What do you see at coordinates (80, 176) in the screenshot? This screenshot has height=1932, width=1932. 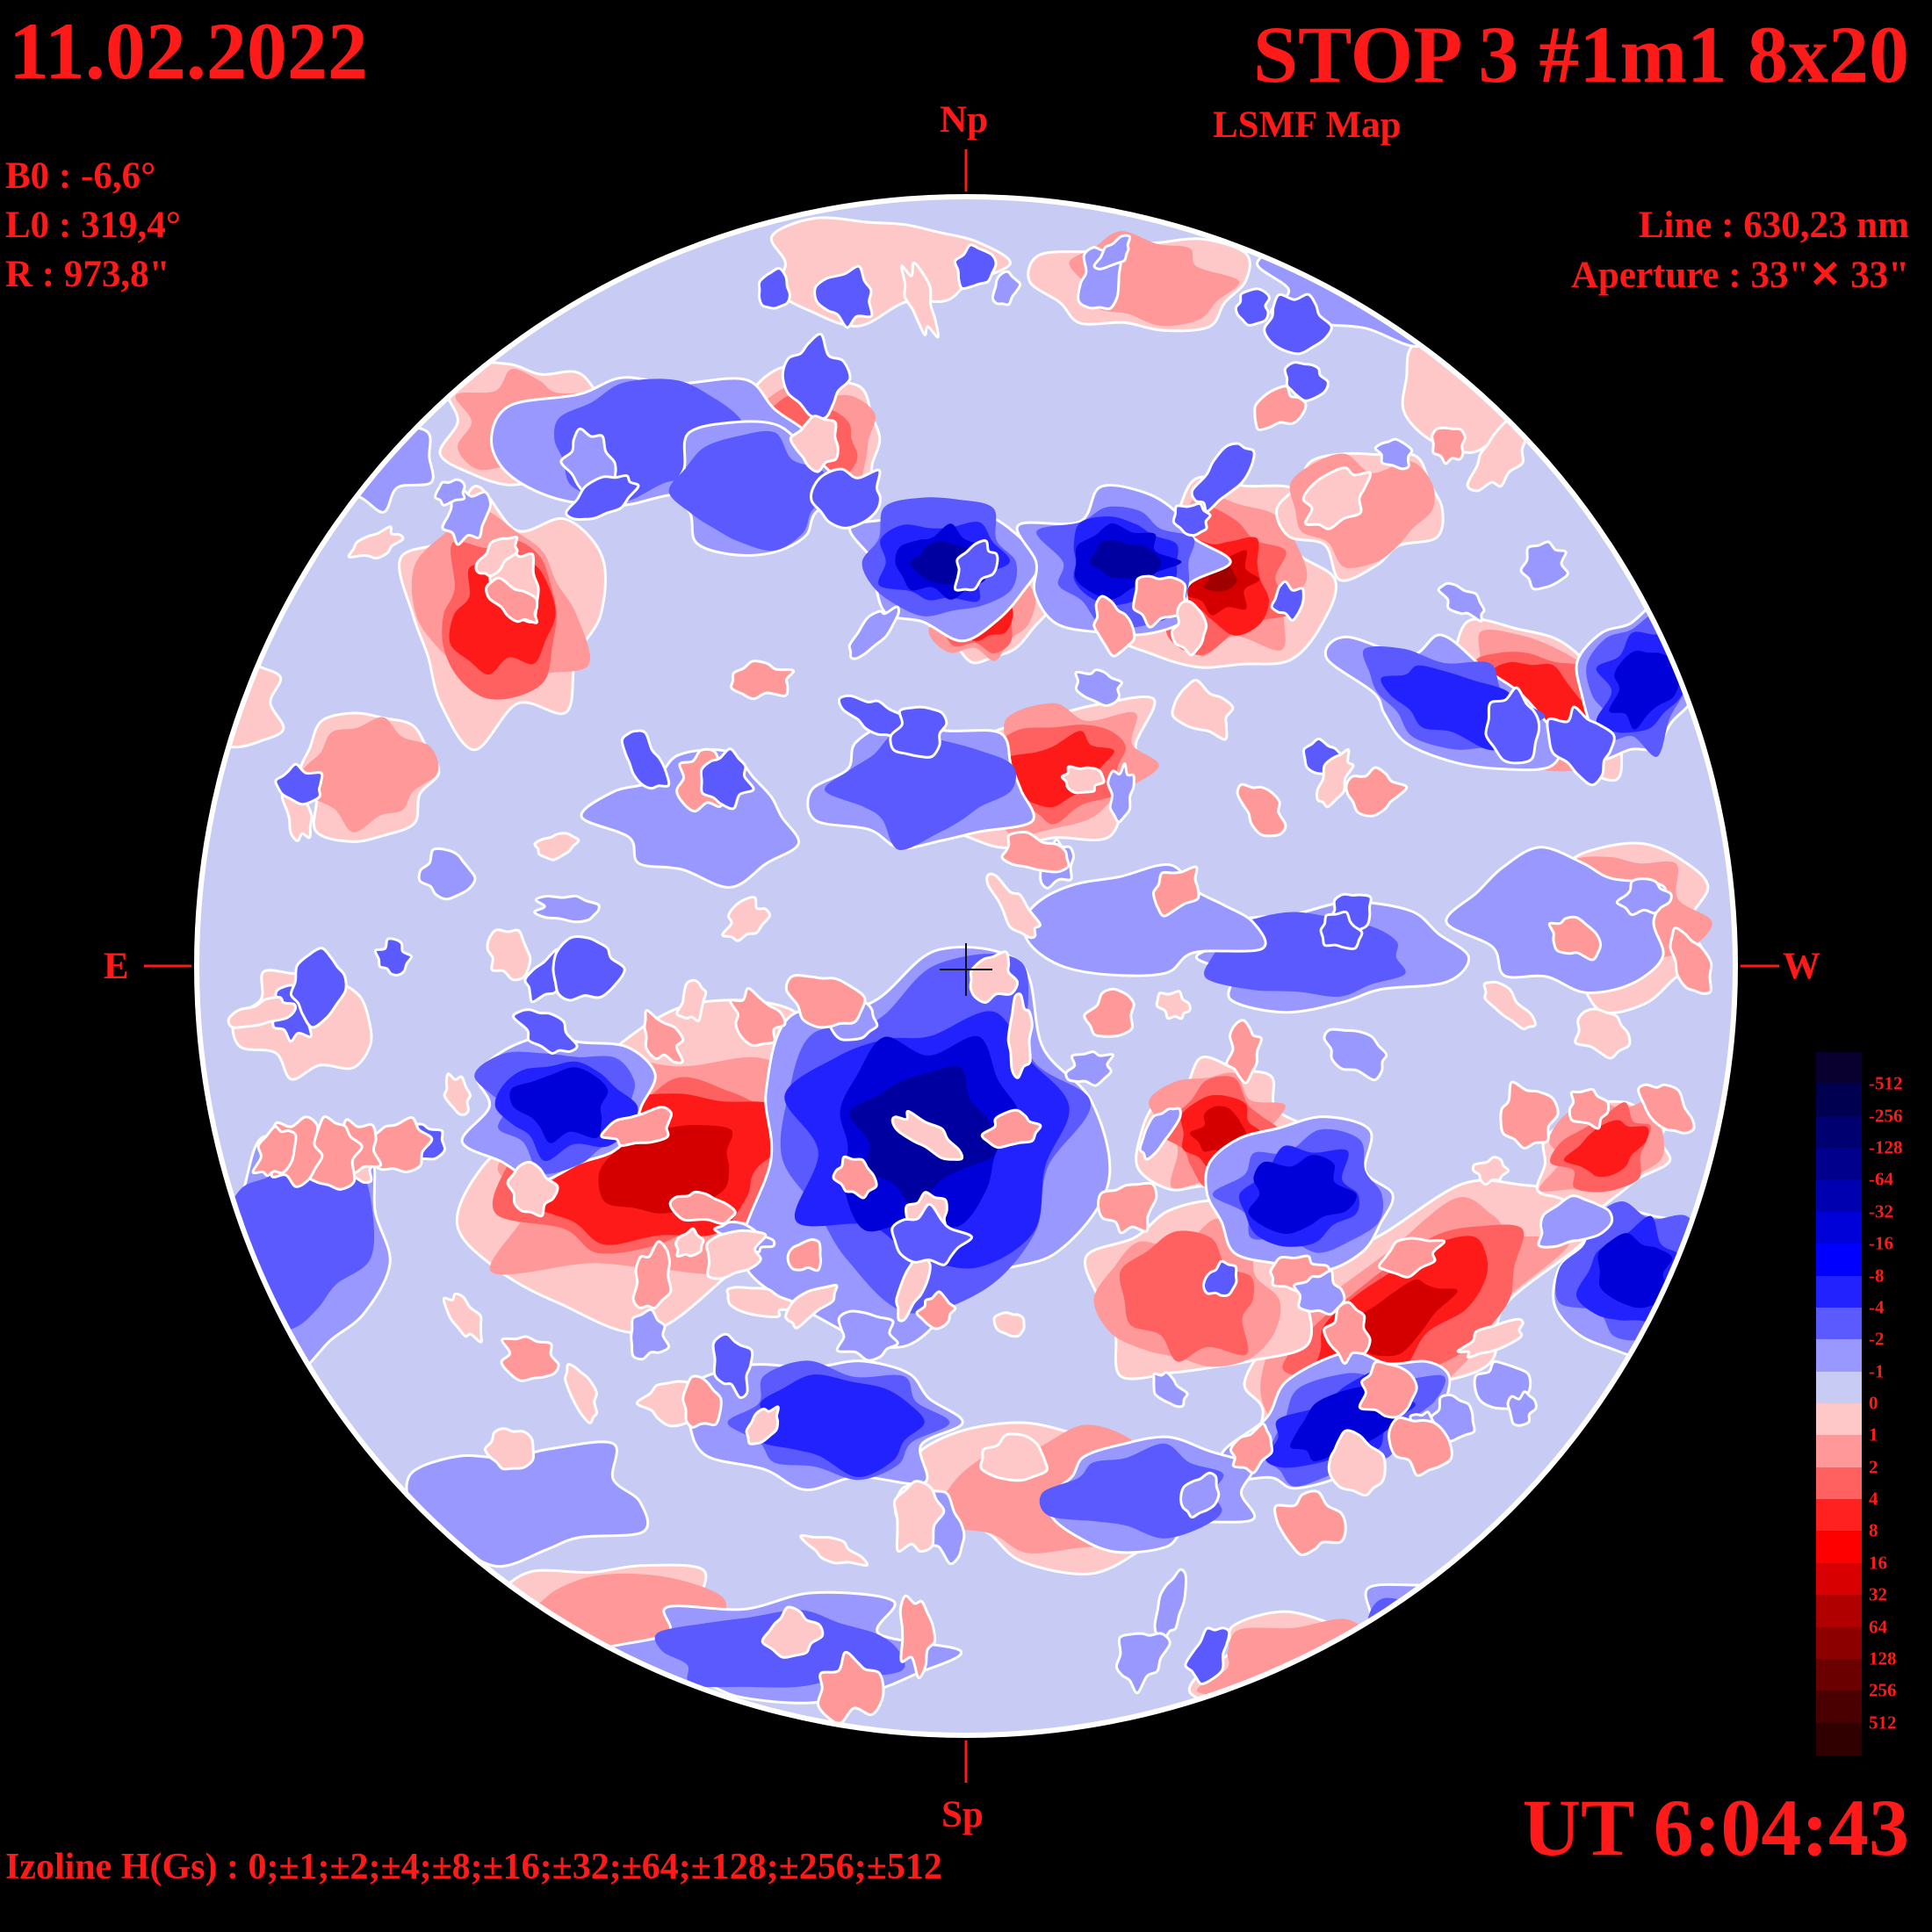 I see `b0-value: B0 : -6,6°` at bounding box center [80, 176].